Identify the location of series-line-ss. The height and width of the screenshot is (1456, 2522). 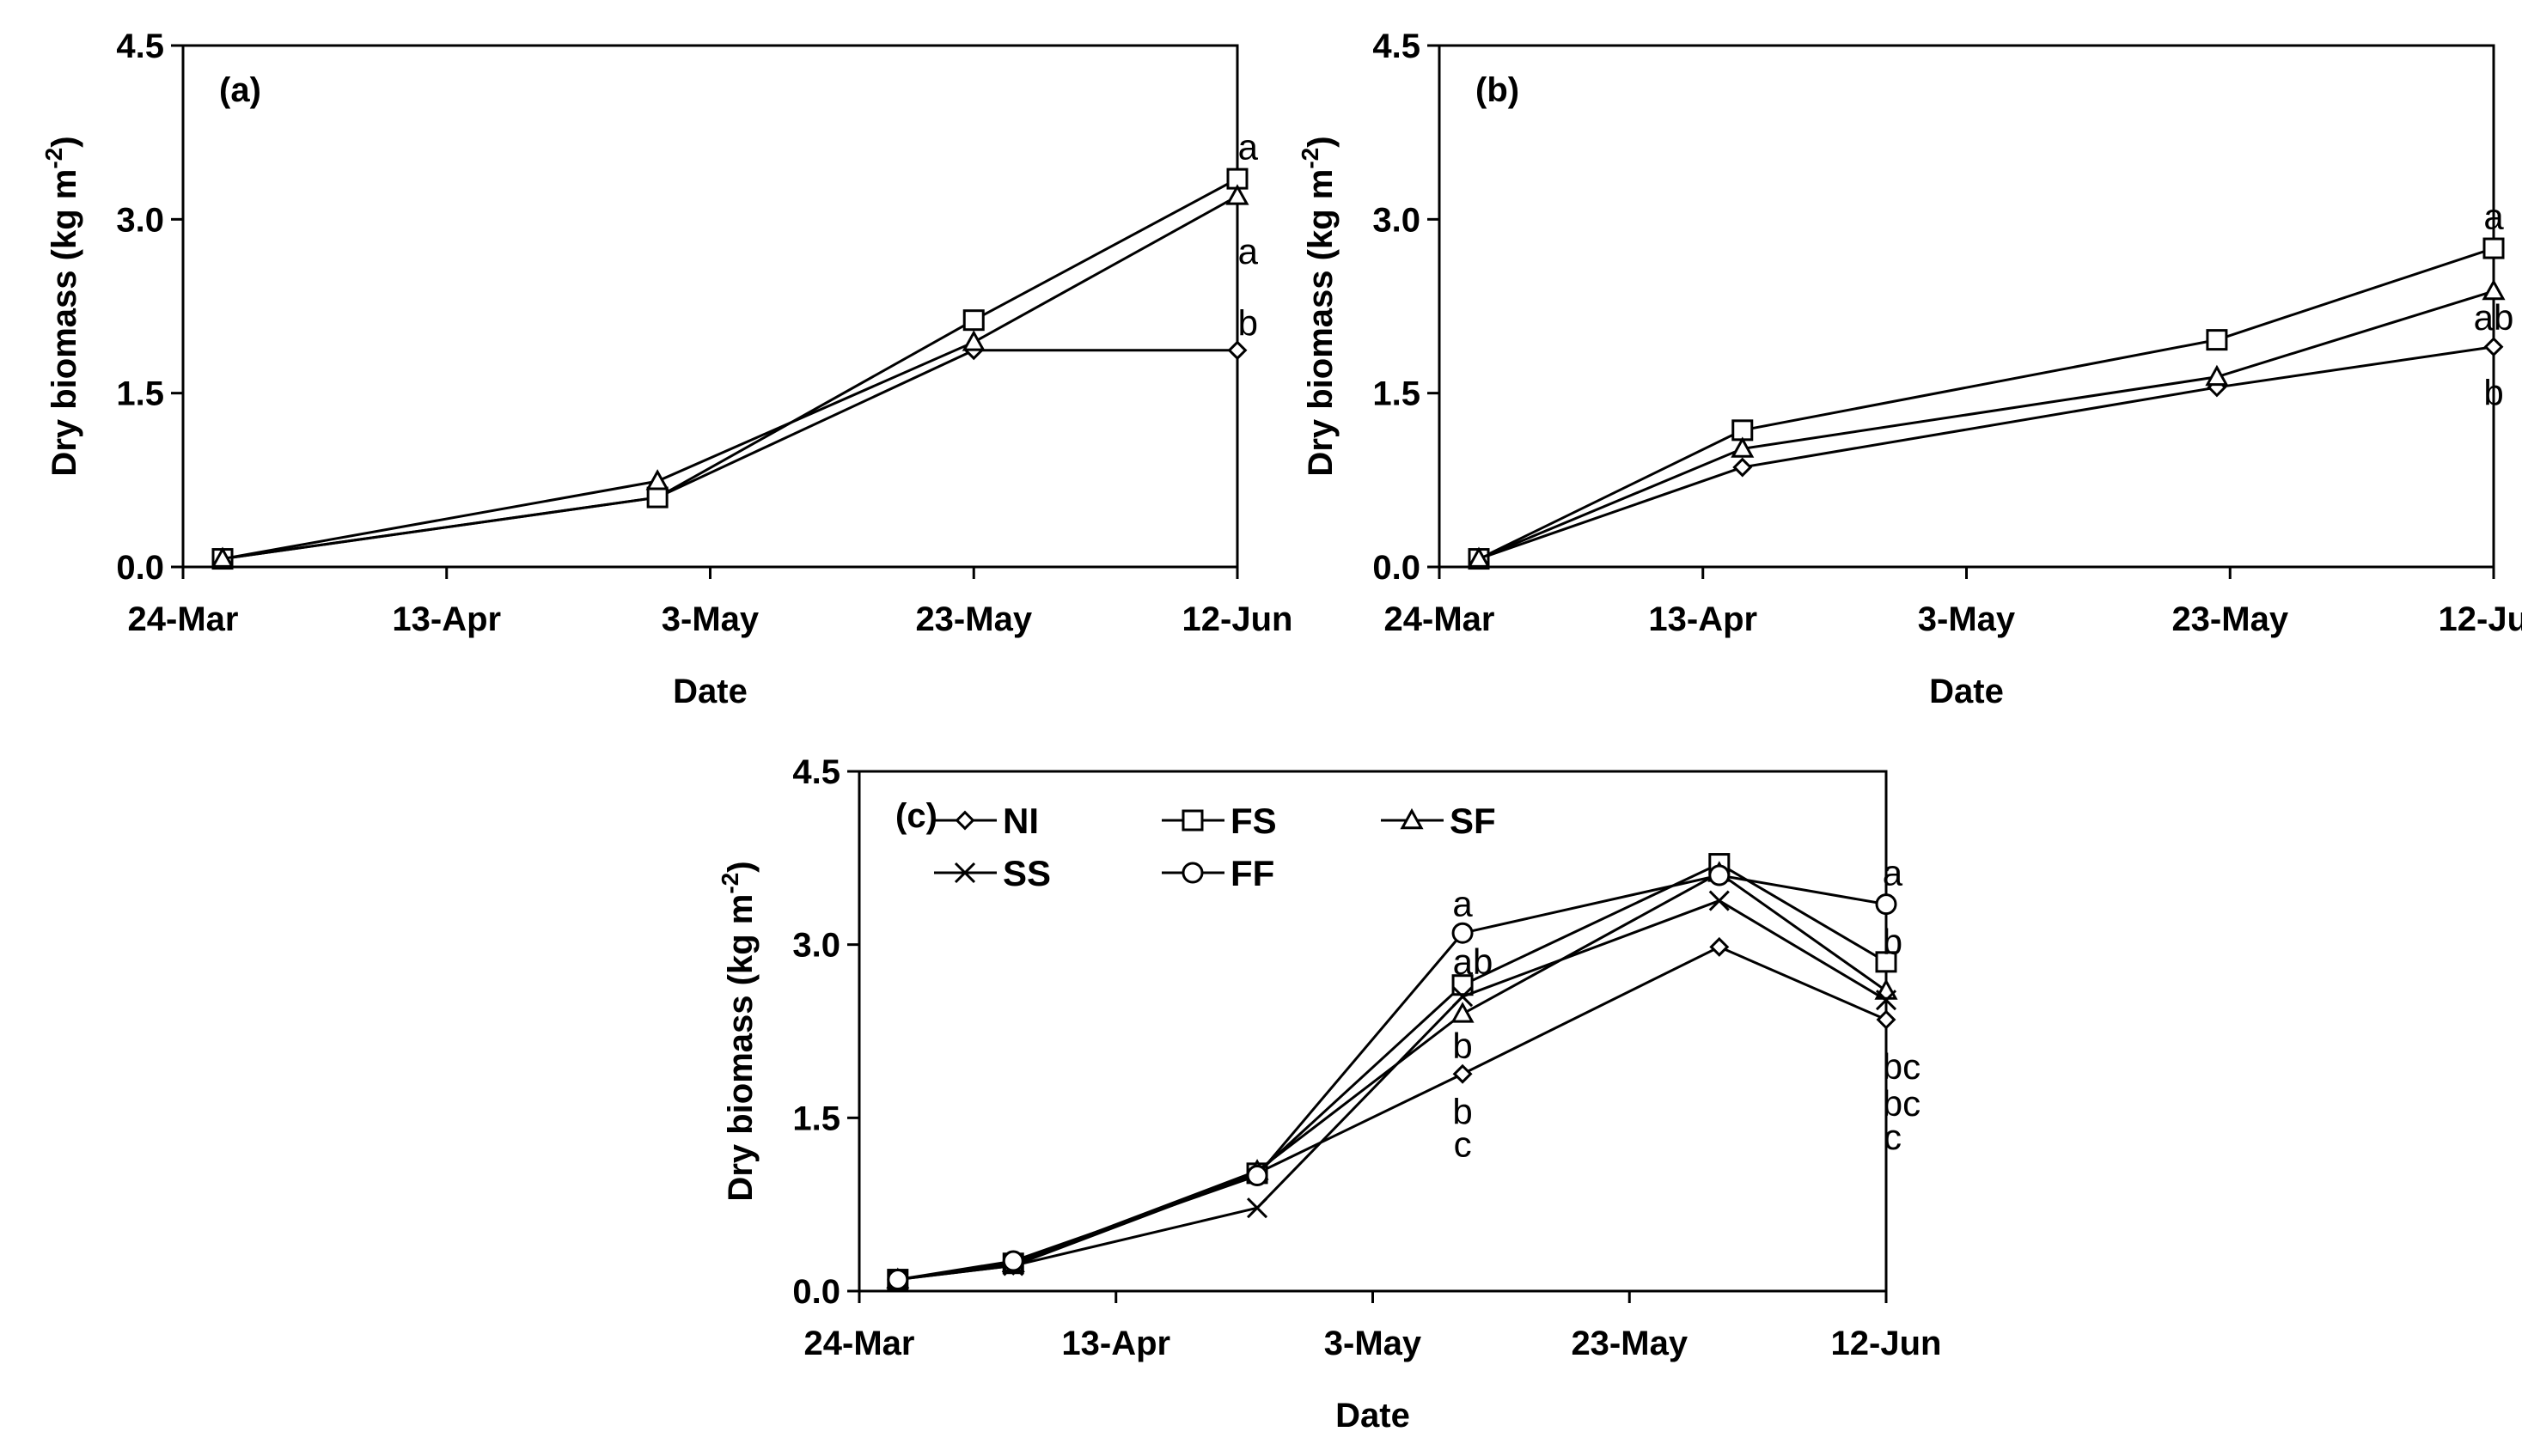
(1392, 1091).